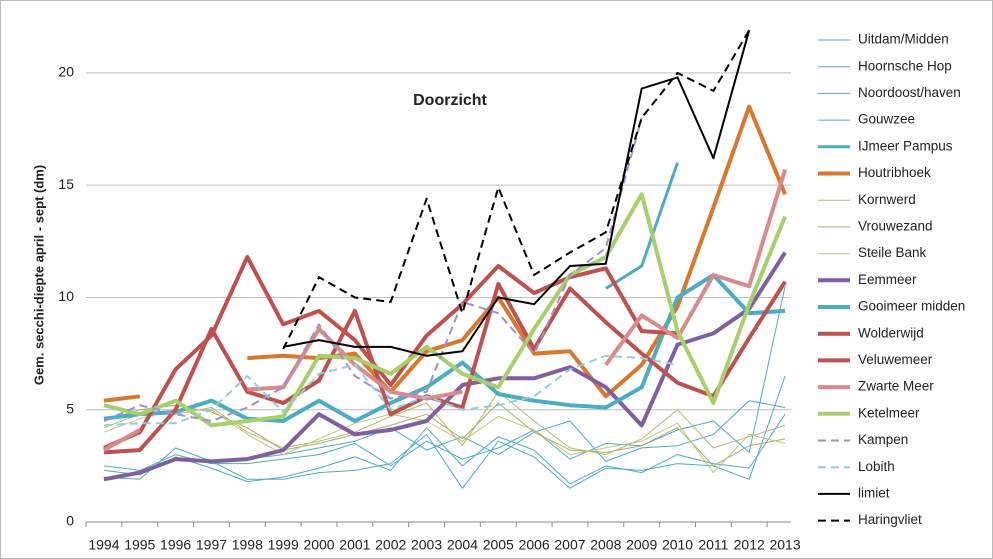 The height and width of the screenshot is (559, 993). What do you see at coordinates (66, 72) in the screenshot?
I see `y-tick-label: 20` at bounding box center [66, 72].